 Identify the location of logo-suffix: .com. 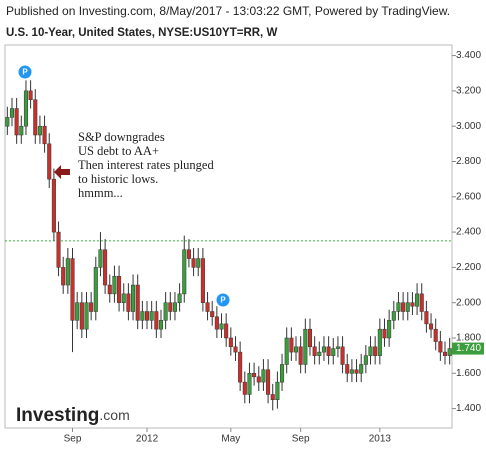
(114, 415).